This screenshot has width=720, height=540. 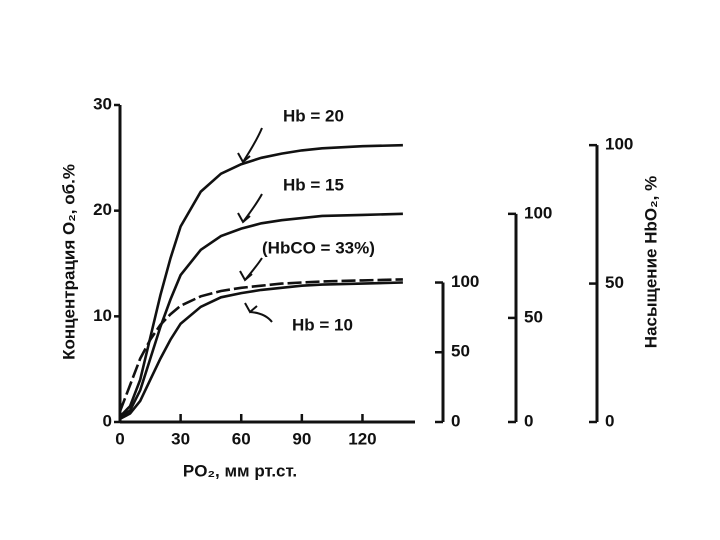 I want to click on y-tick-label: 0, so click(x=107, y=420).